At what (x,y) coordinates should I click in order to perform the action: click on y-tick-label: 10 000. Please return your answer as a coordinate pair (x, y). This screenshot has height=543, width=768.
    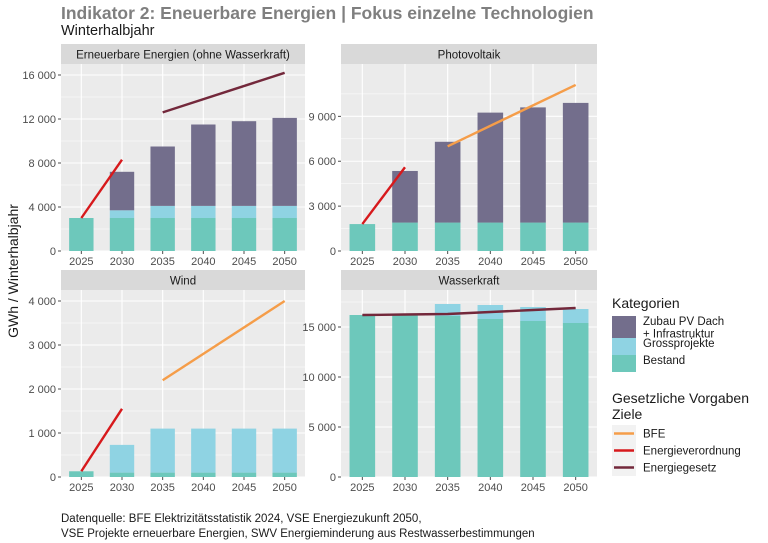
    Looking at the image, I should click on (319, 378).